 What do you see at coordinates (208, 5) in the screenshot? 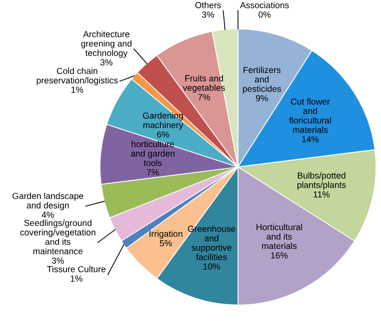
I see `slice-label: Others` at bounding box center [208, 5].